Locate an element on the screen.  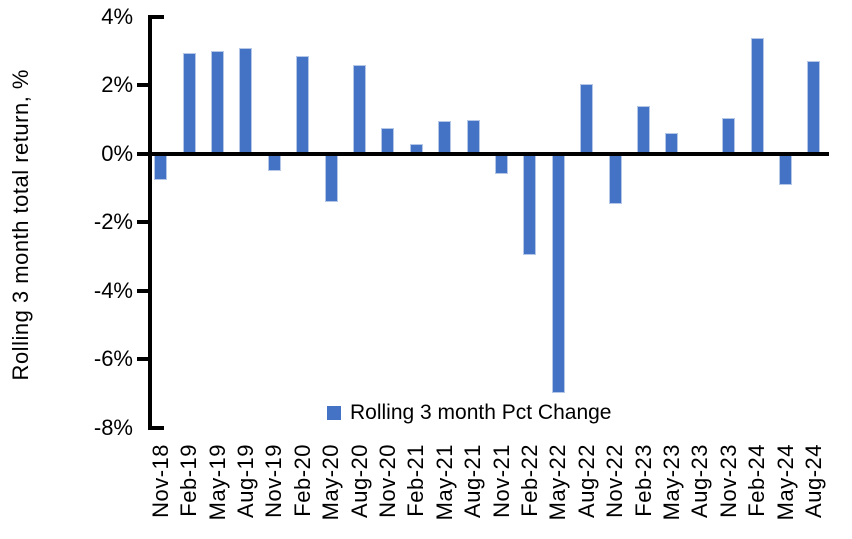
x-tick-label: Aug-19 is located at coordinates (246, 491).